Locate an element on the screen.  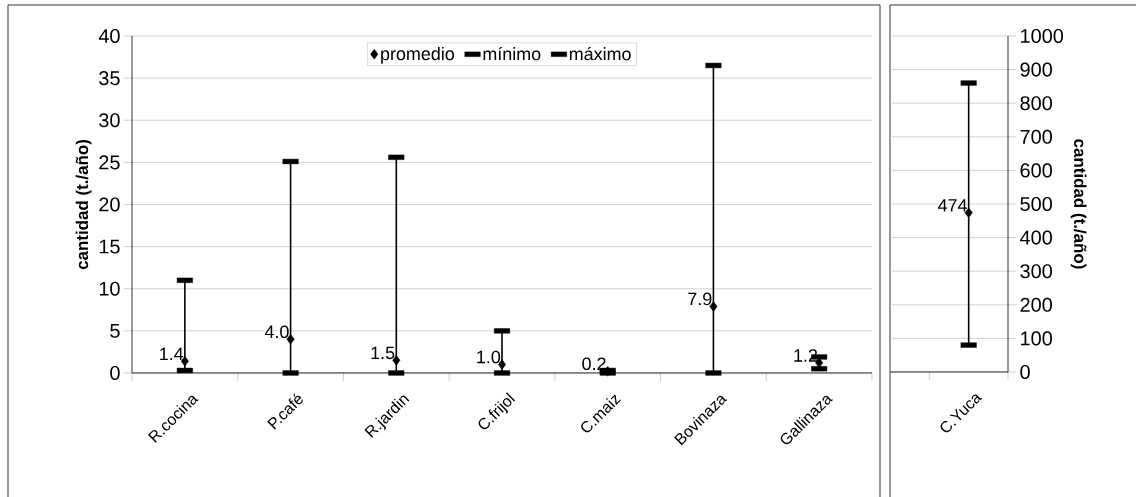
data-label: 4.0 is located at coordinates (276, 332).